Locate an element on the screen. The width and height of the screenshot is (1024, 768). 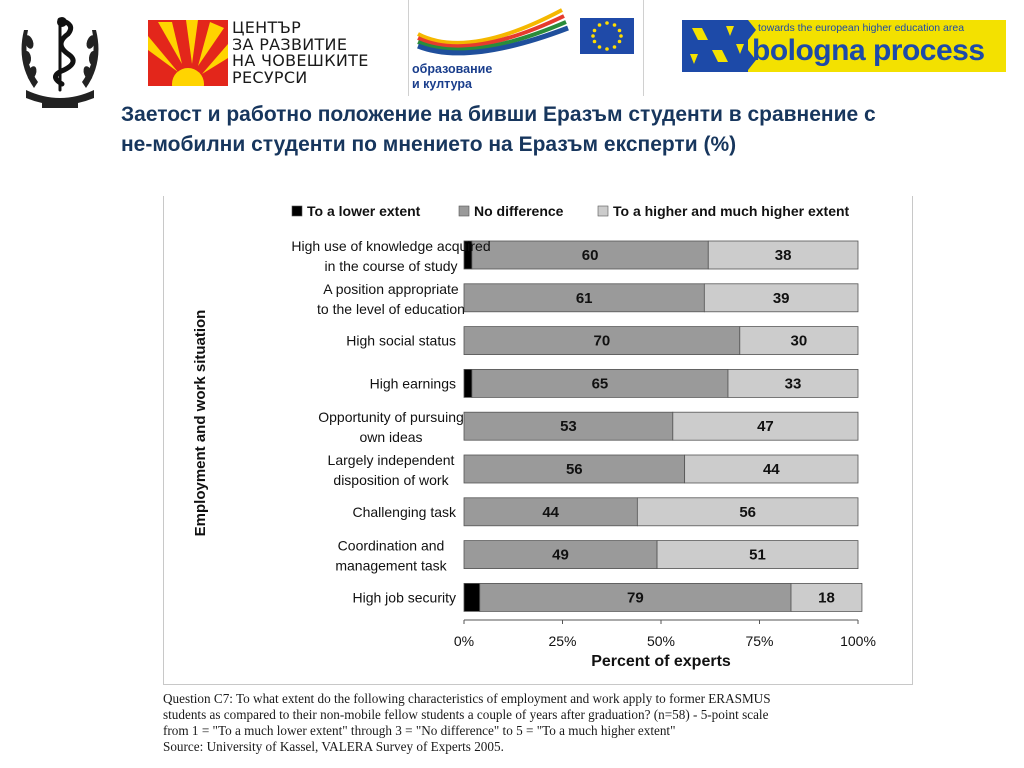
category-label: High use of knowledge acquired is located at coordinates (390, 246).